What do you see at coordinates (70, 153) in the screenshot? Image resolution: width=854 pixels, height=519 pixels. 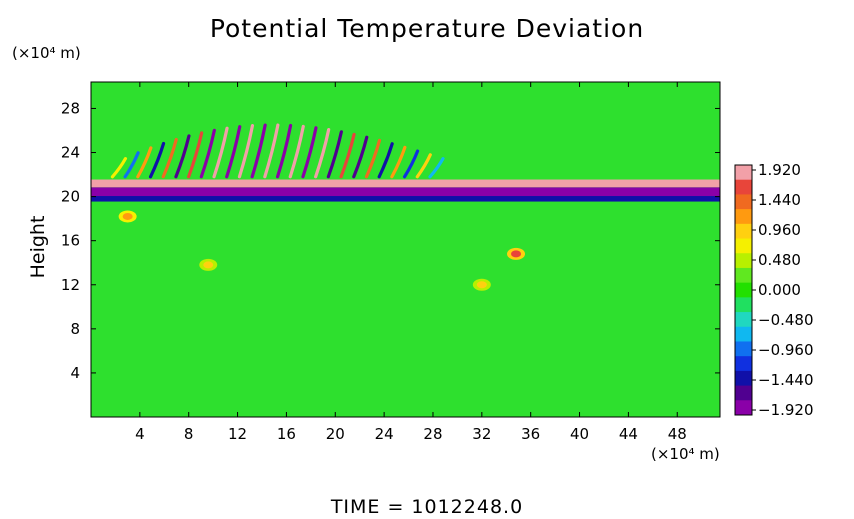 I see `y-tick-label: 24` at bounding box center [70, 153].